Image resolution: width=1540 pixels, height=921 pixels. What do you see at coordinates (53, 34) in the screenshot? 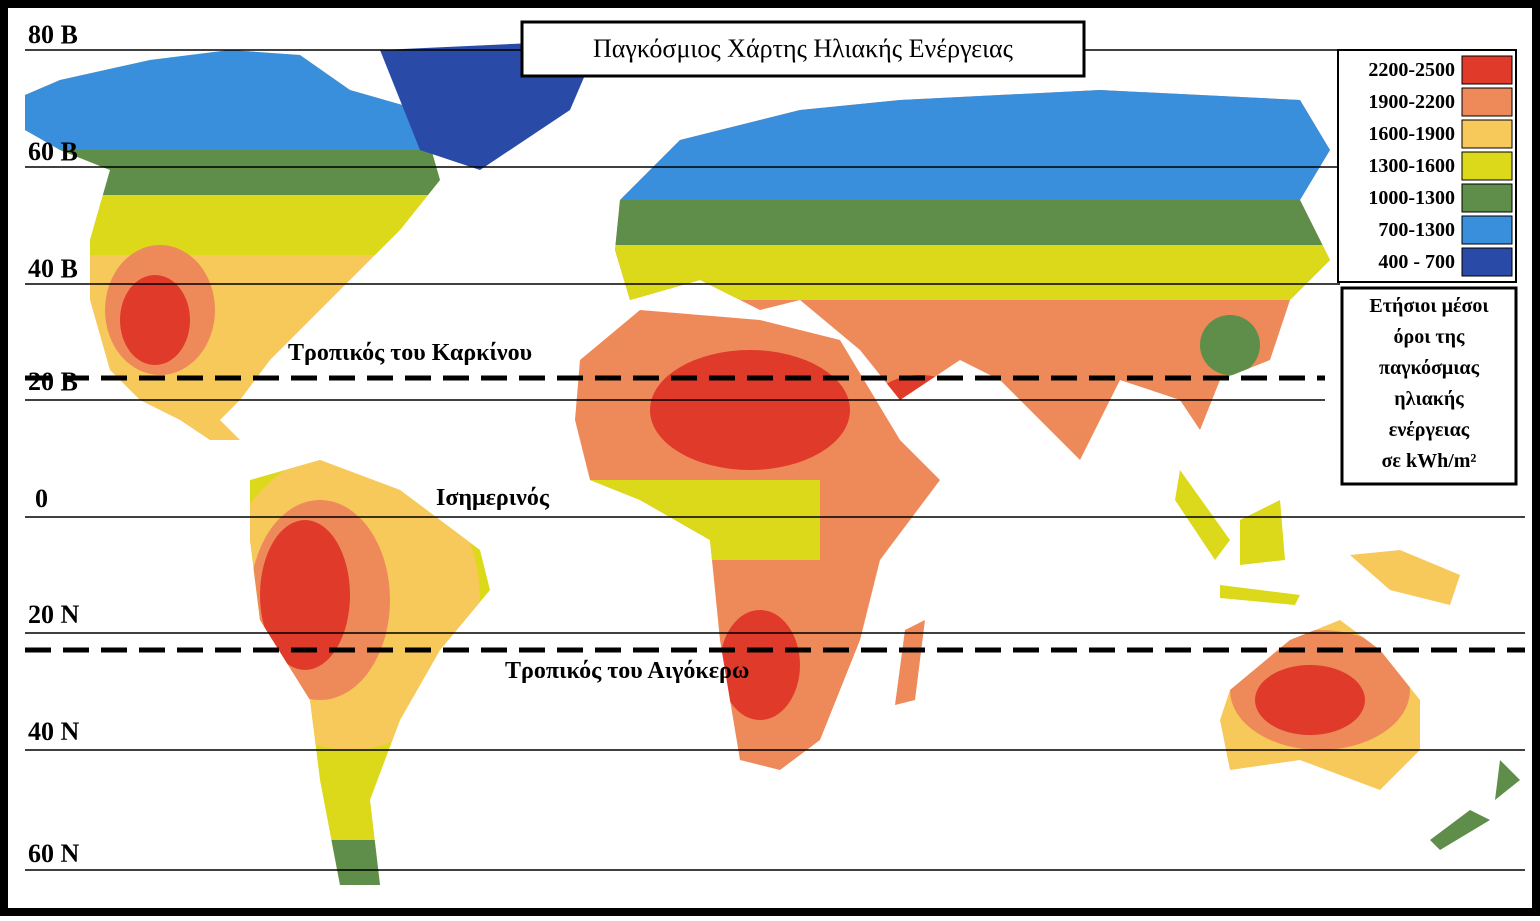
I see `latitude-label: 80 Β` at bounding box center [53, 34].